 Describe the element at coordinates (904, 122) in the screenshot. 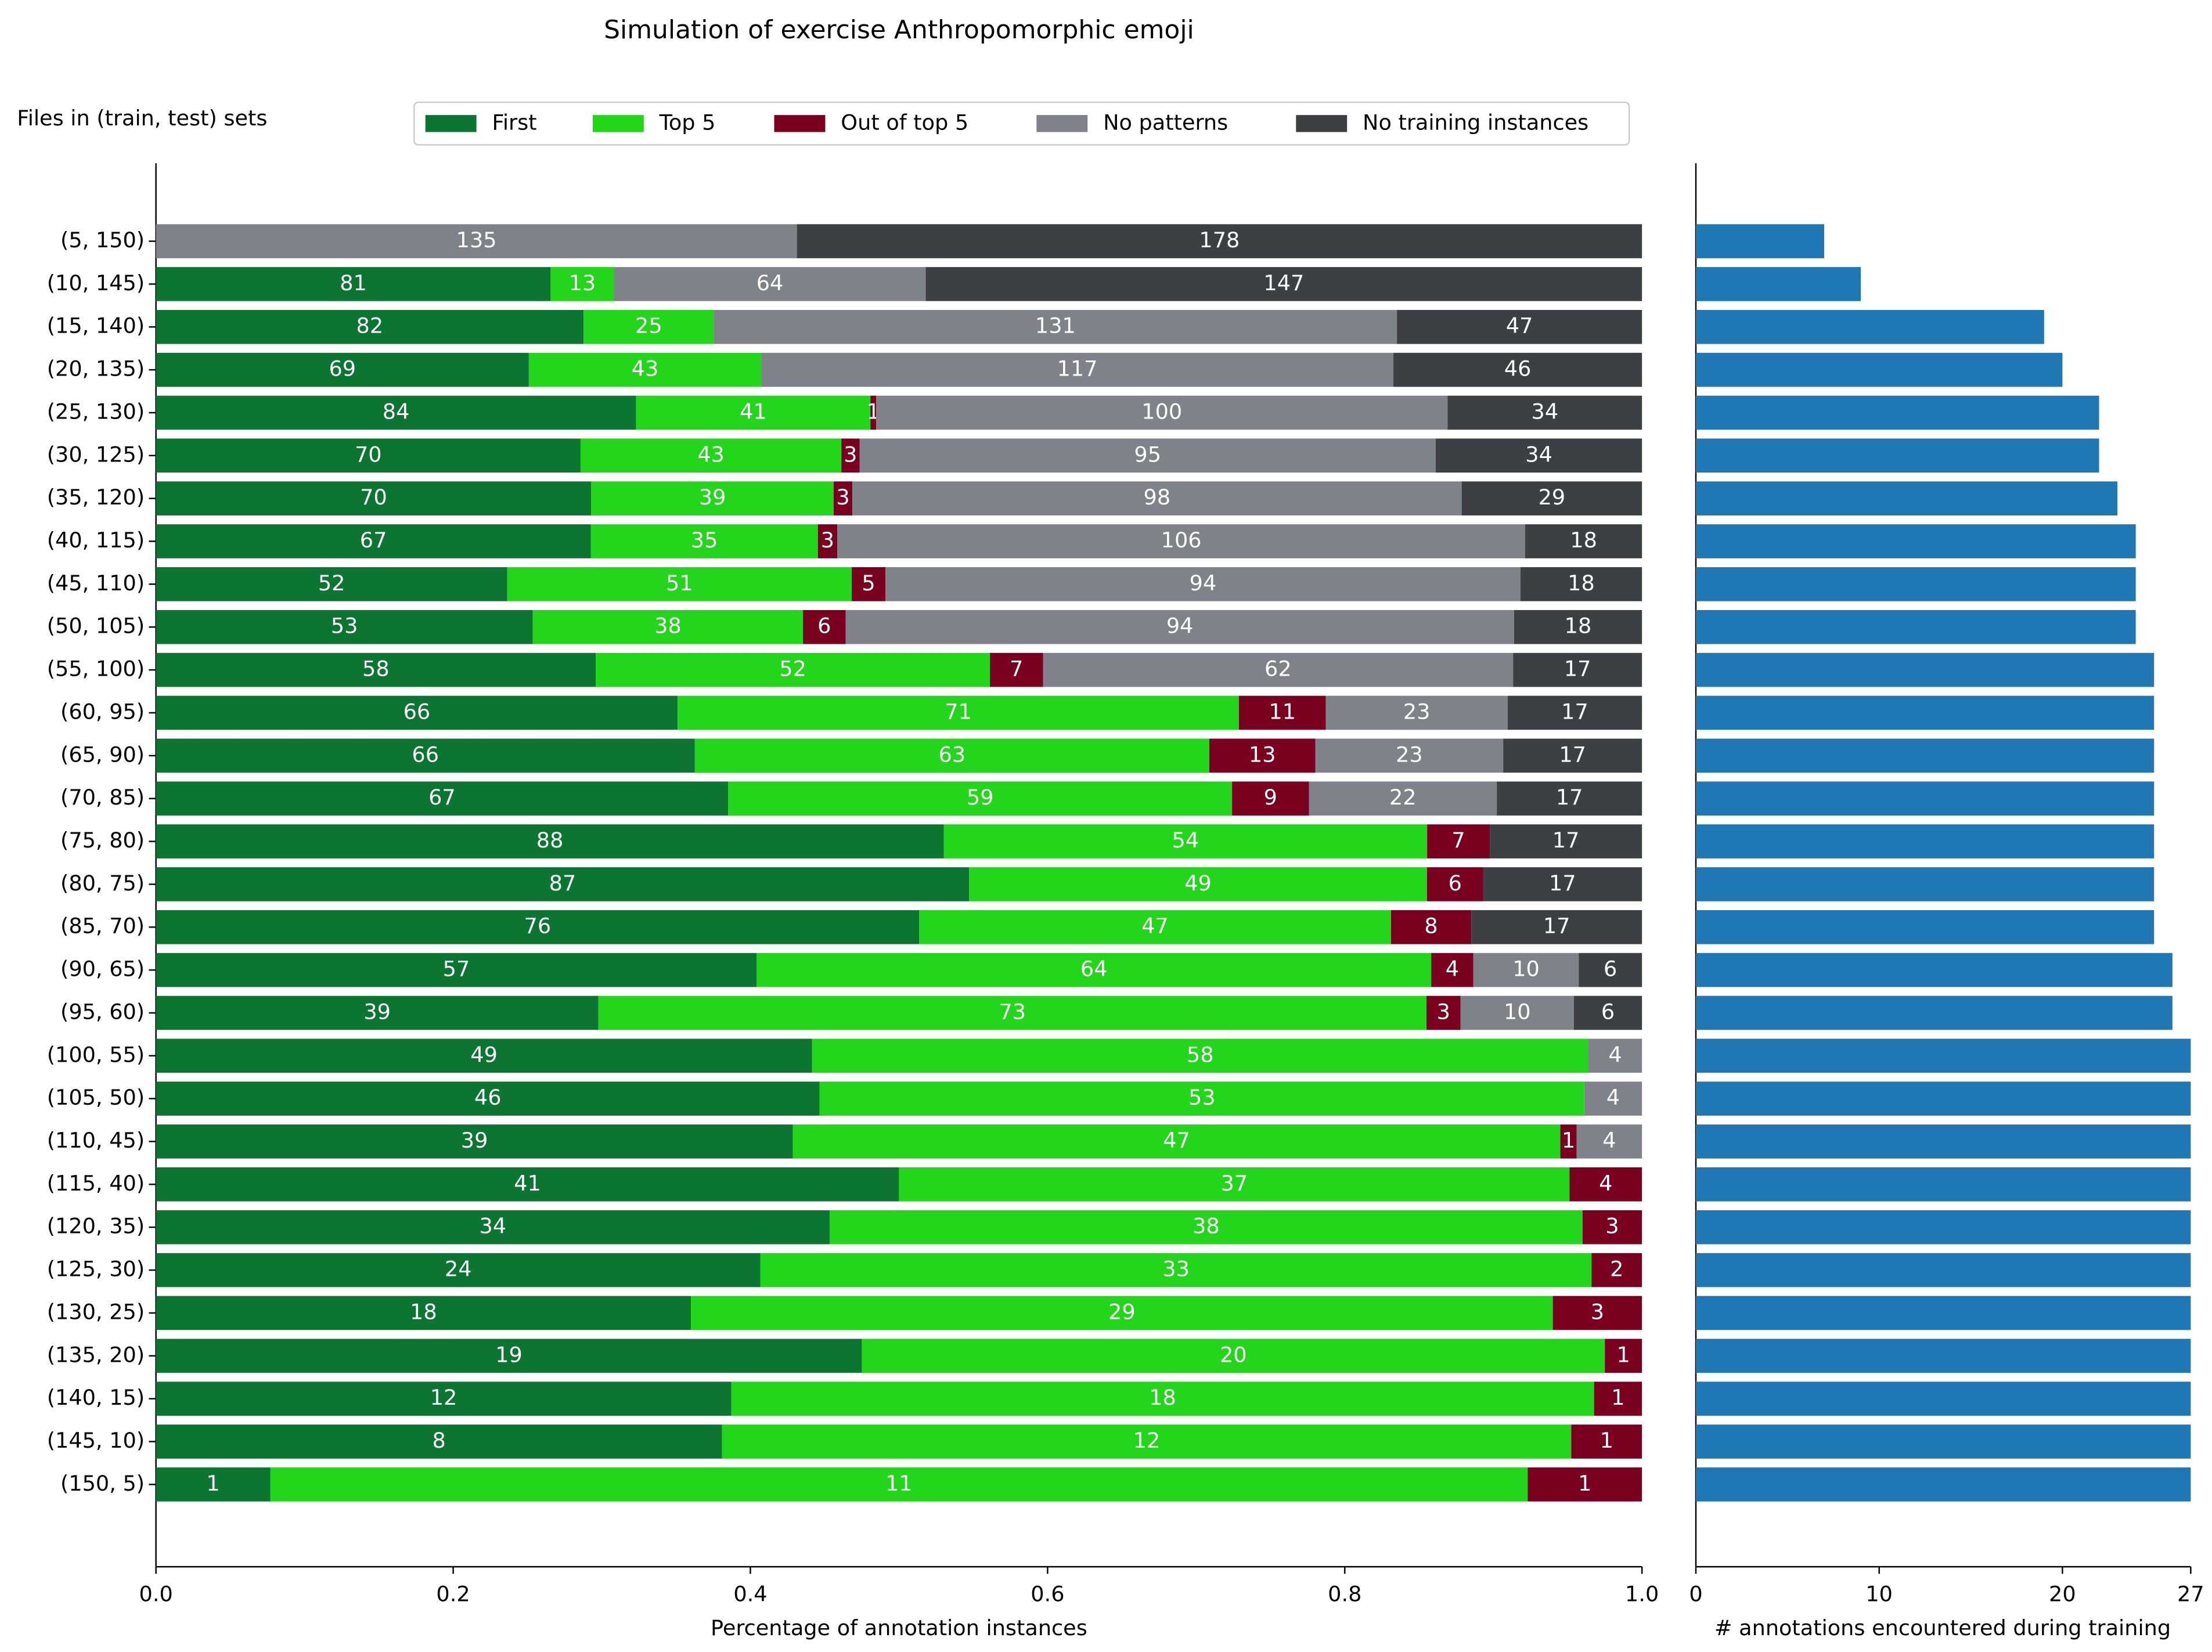

I see `legend-label: Out of top 5` at that location.